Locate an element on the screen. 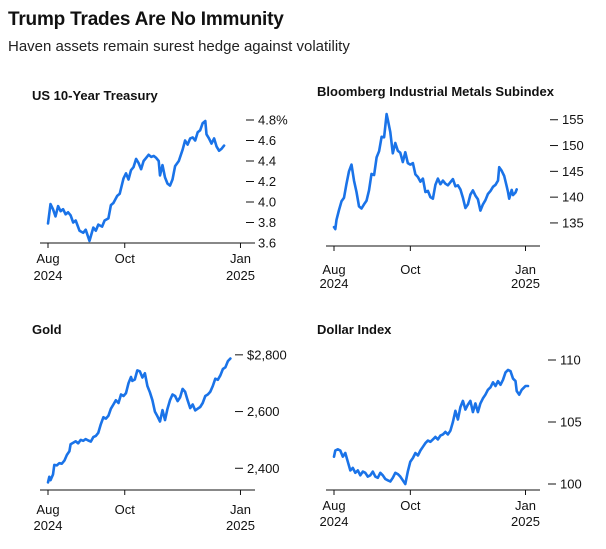 Image resolution: width=606 pixels, height=549 pixels. y-tick-label-treasury: 4.8% is located at coordinates (273, 120).